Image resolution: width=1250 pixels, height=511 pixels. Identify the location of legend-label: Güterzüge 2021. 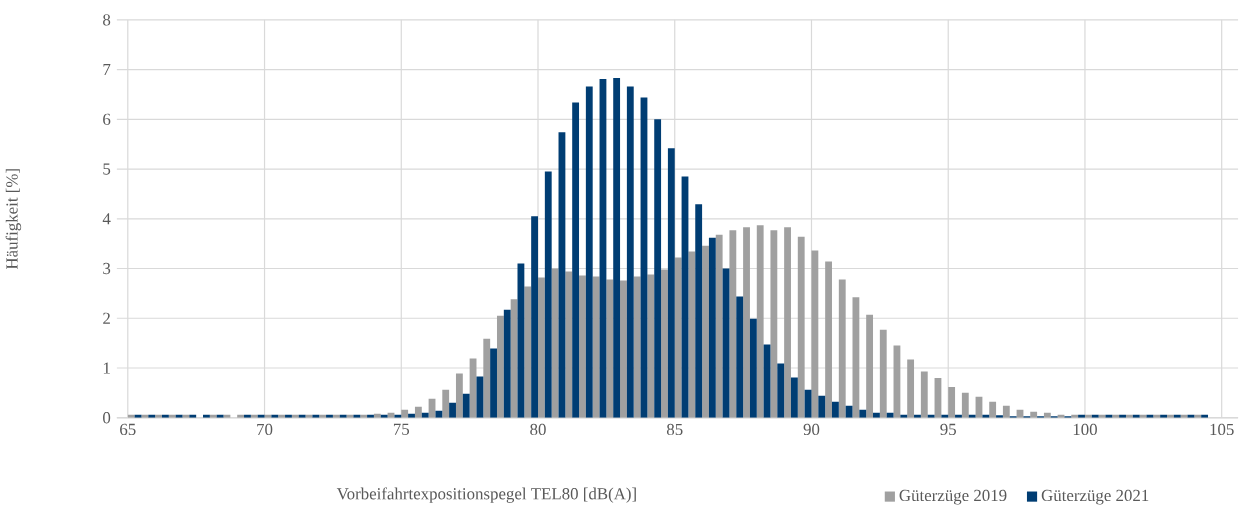
(1095, 497).